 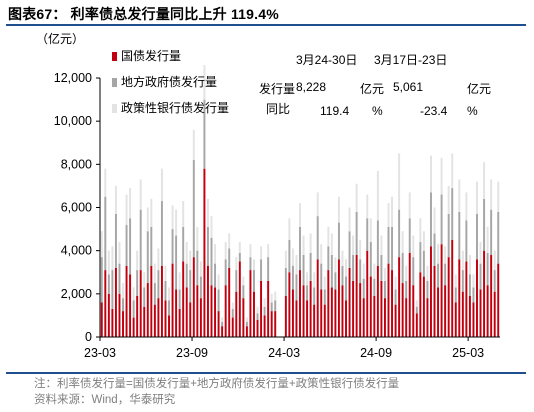 I want to click on y-tick-label: 0, so click(x=88, y=337).